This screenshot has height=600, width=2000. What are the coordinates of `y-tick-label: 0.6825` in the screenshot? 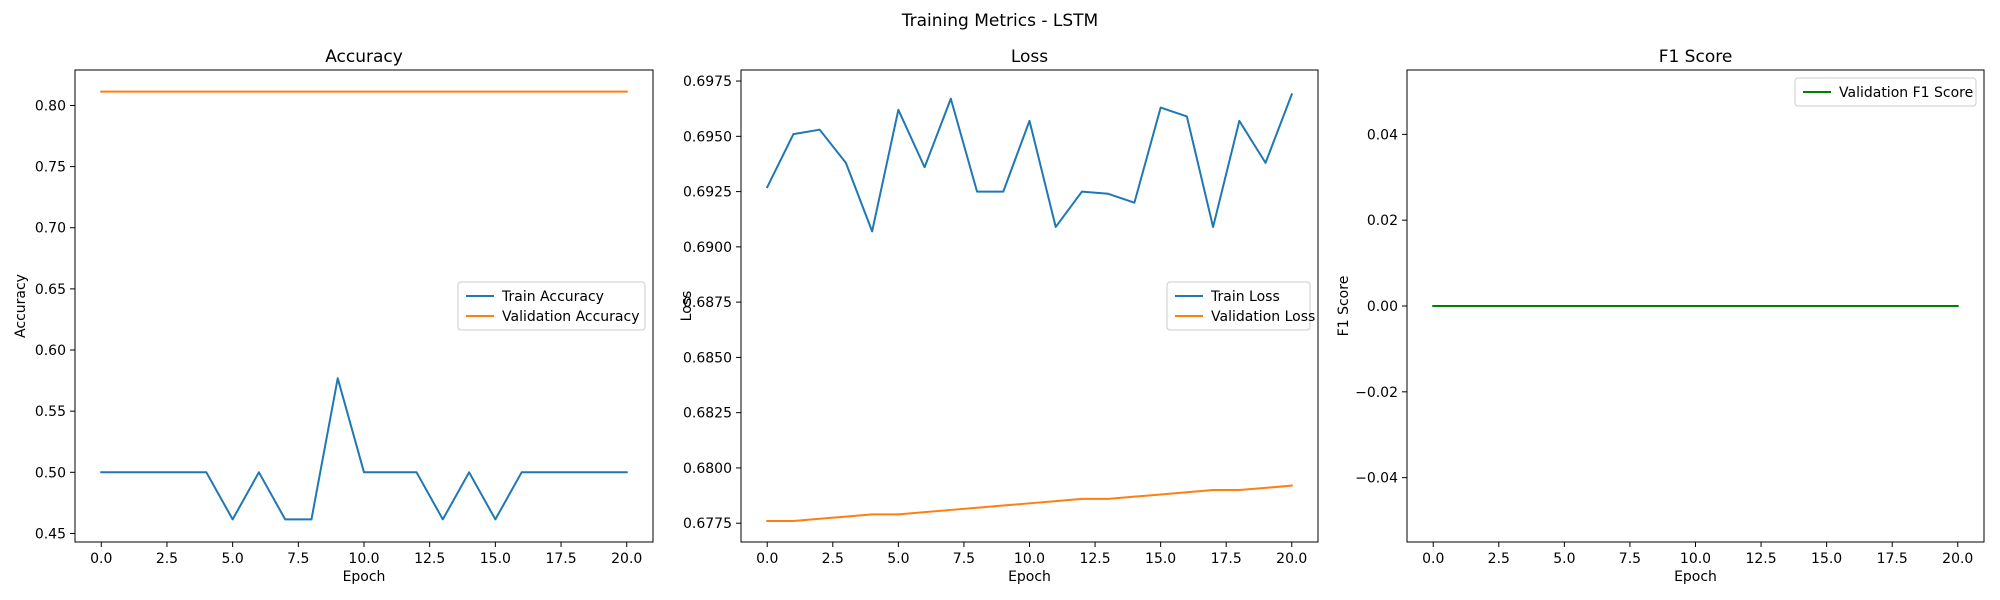 It's located at (707, 414).